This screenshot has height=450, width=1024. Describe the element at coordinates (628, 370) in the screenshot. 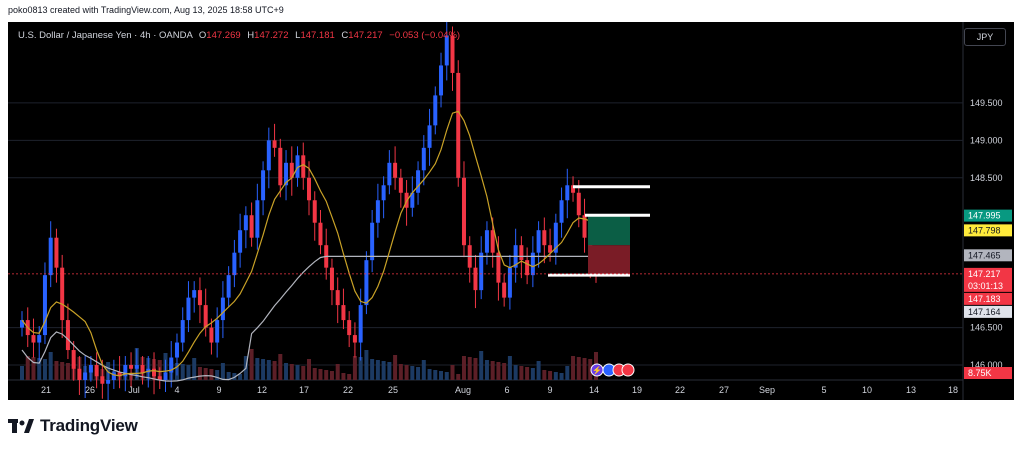

I see `event-icon` at that location.